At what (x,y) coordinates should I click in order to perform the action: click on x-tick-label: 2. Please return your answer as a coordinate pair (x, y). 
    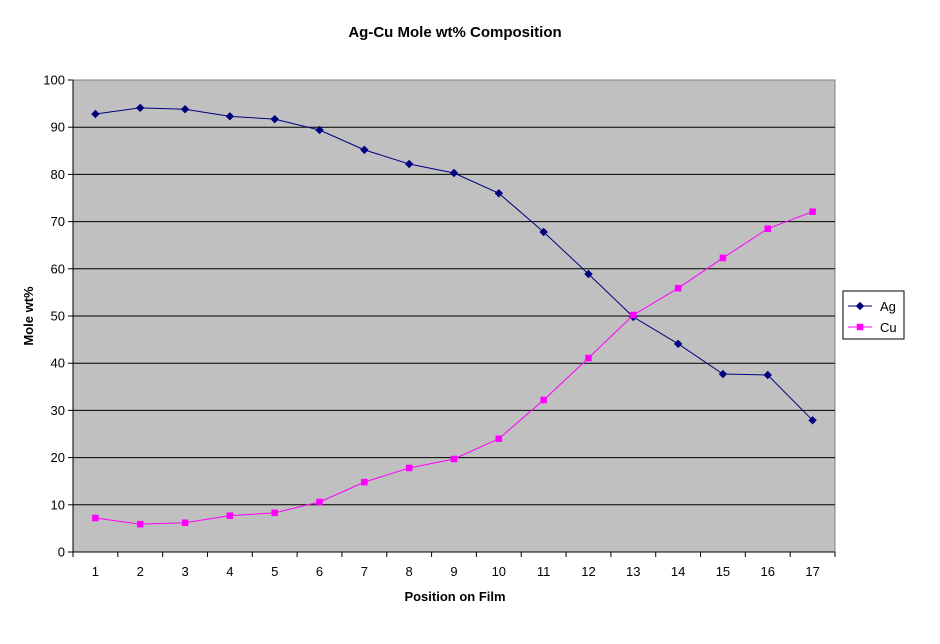
    Looking at the image, I should click on (140, 571).